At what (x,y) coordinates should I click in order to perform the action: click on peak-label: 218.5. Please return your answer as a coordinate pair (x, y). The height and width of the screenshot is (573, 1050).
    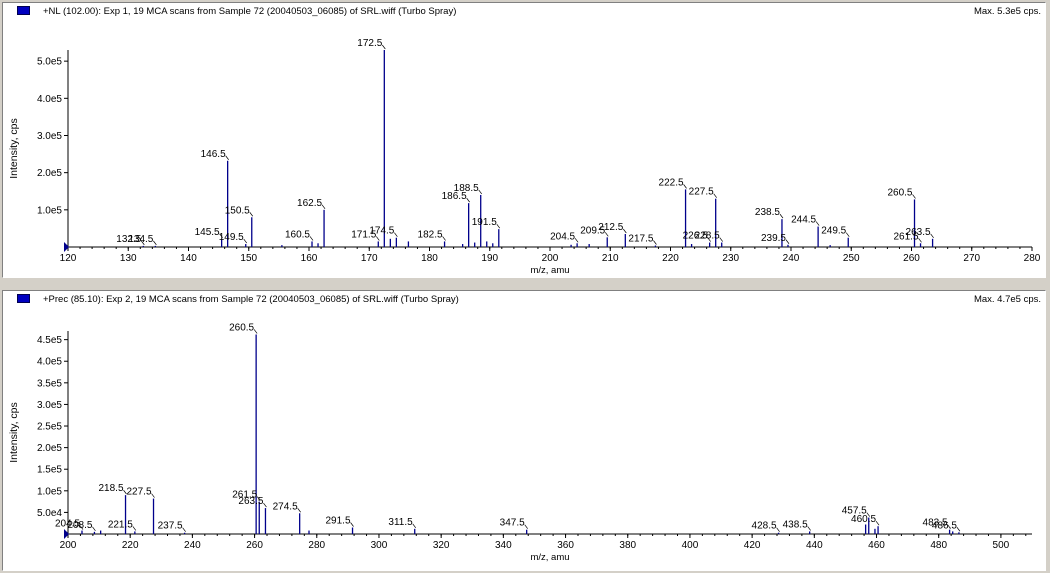
    Looking at the image, I should click on (110, 488).